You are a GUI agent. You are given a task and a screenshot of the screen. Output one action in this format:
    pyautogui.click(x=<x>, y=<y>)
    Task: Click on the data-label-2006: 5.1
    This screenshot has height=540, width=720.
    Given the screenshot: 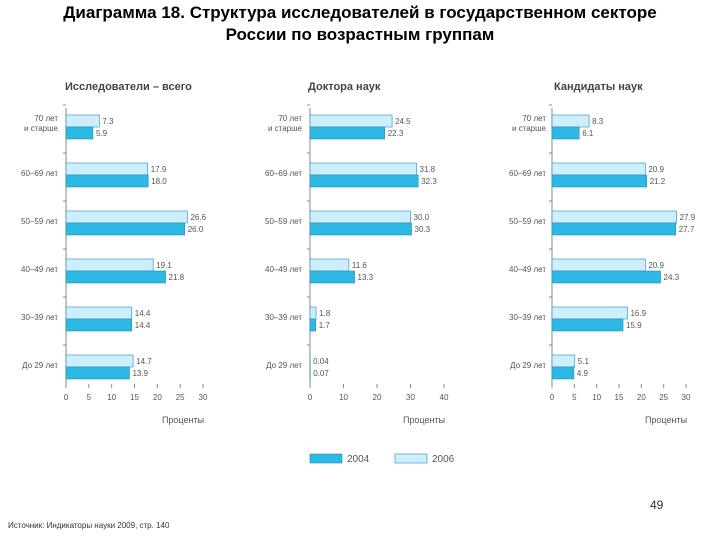 What is the action you would take?
    pyautogui.click(x=584, y=361)
    